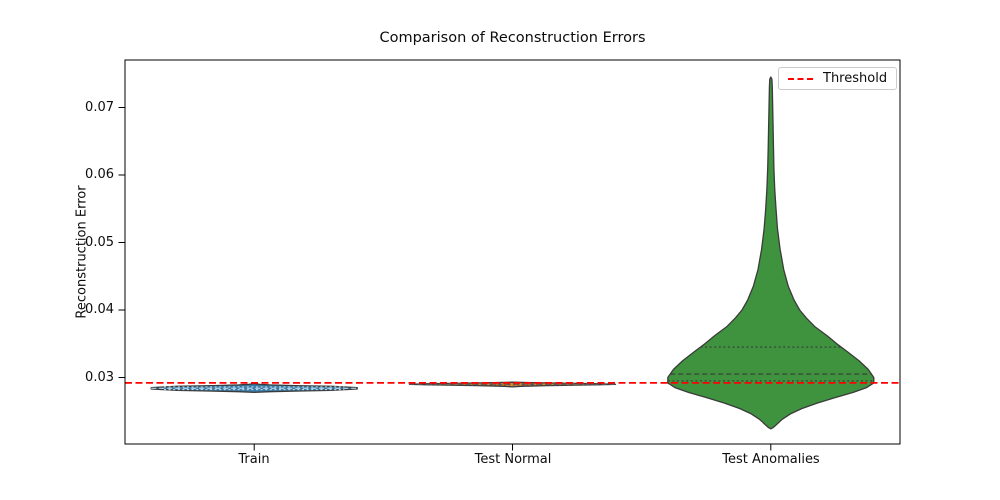 This screenshot has width=1000, height=500. What do you see at coordinates (99, 377) in the screenshot?
I see `y-tick-label-0.03: 0.03` at bounding box center [99, 377].